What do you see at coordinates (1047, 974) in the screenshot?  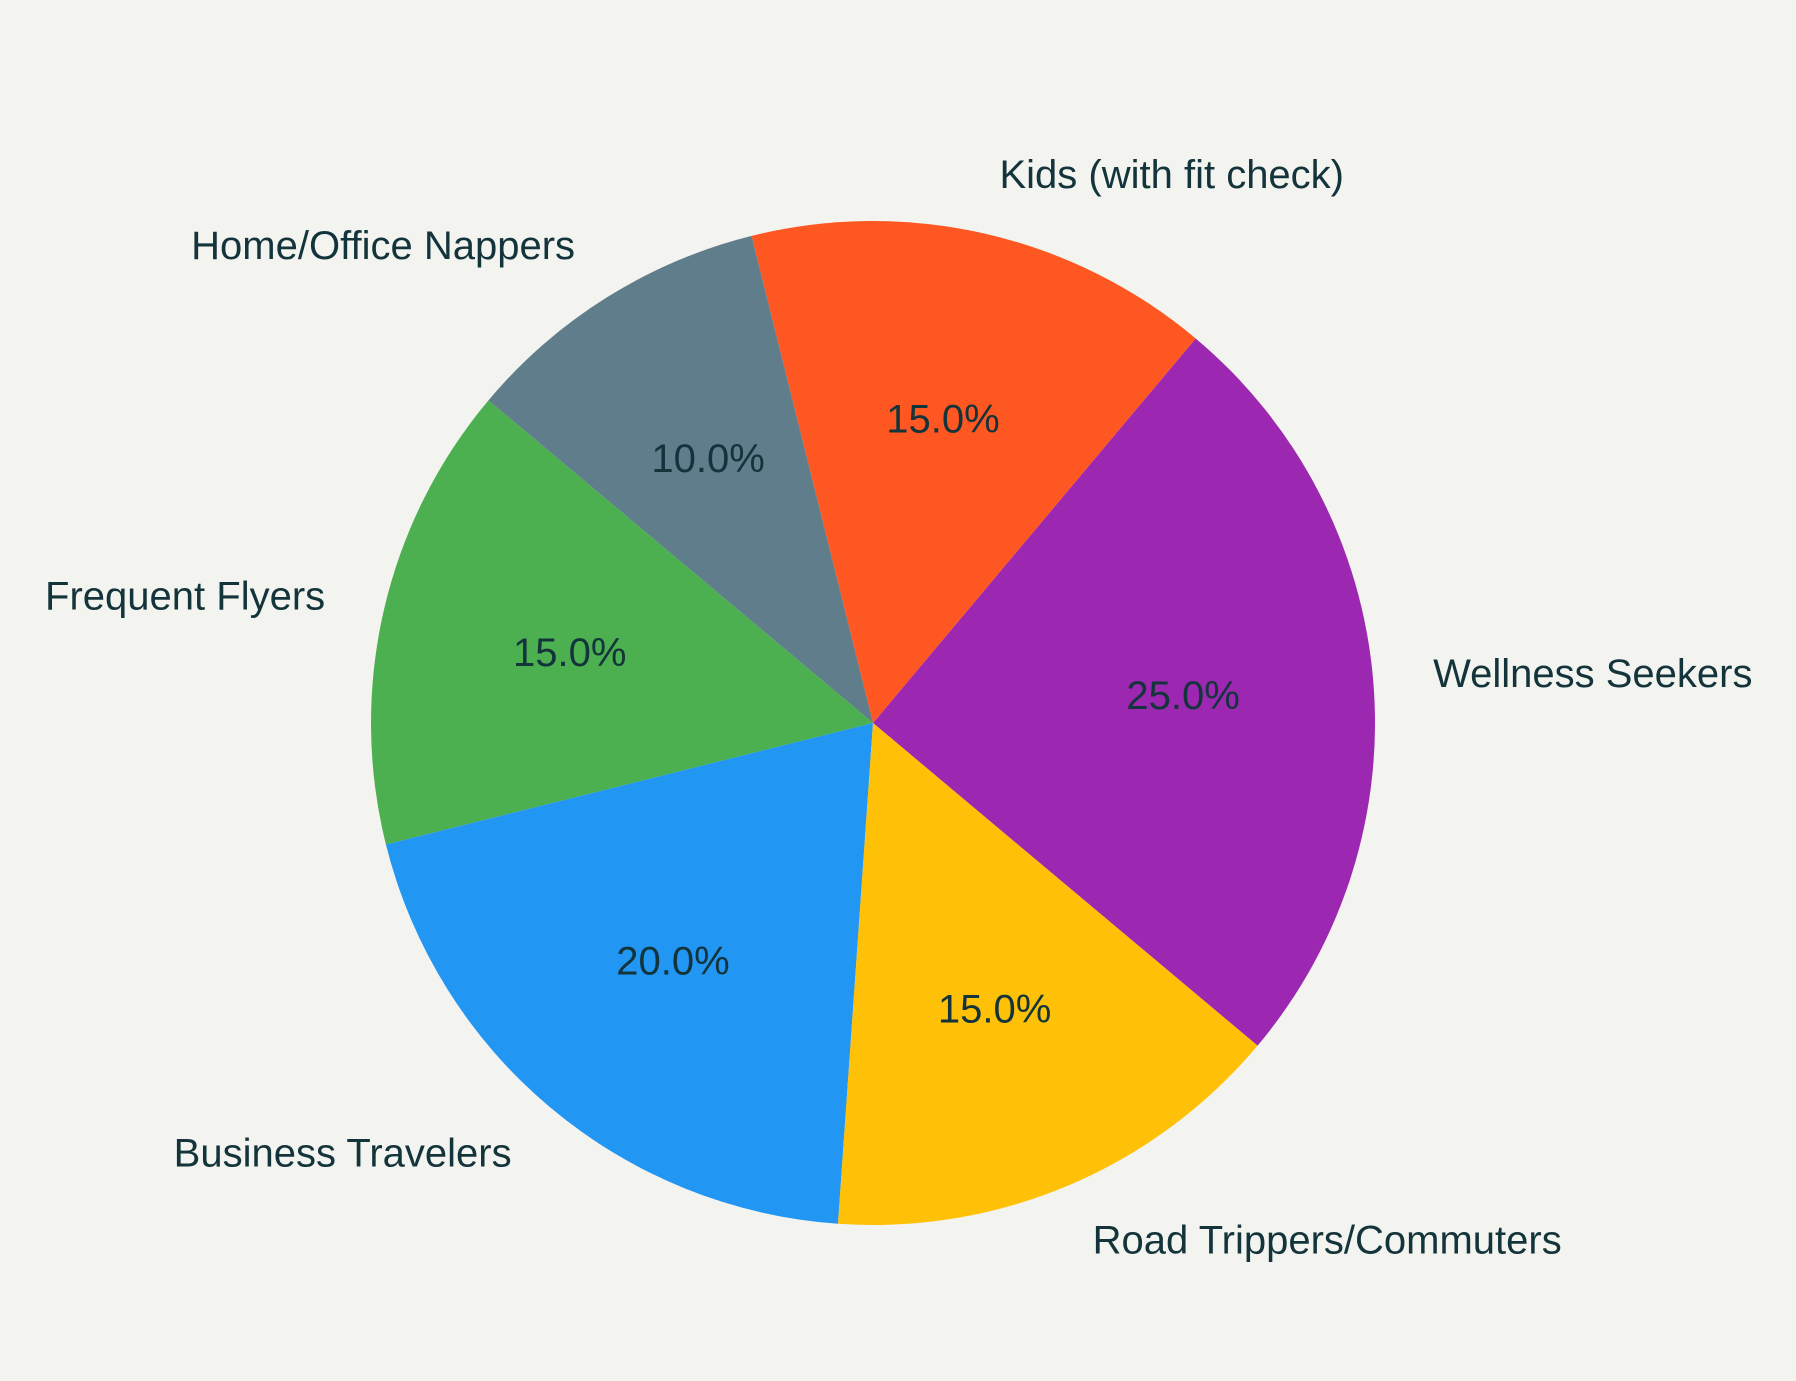 I see `pie-slice-road-trippers-commuters` at bounding box center [1047, 974].